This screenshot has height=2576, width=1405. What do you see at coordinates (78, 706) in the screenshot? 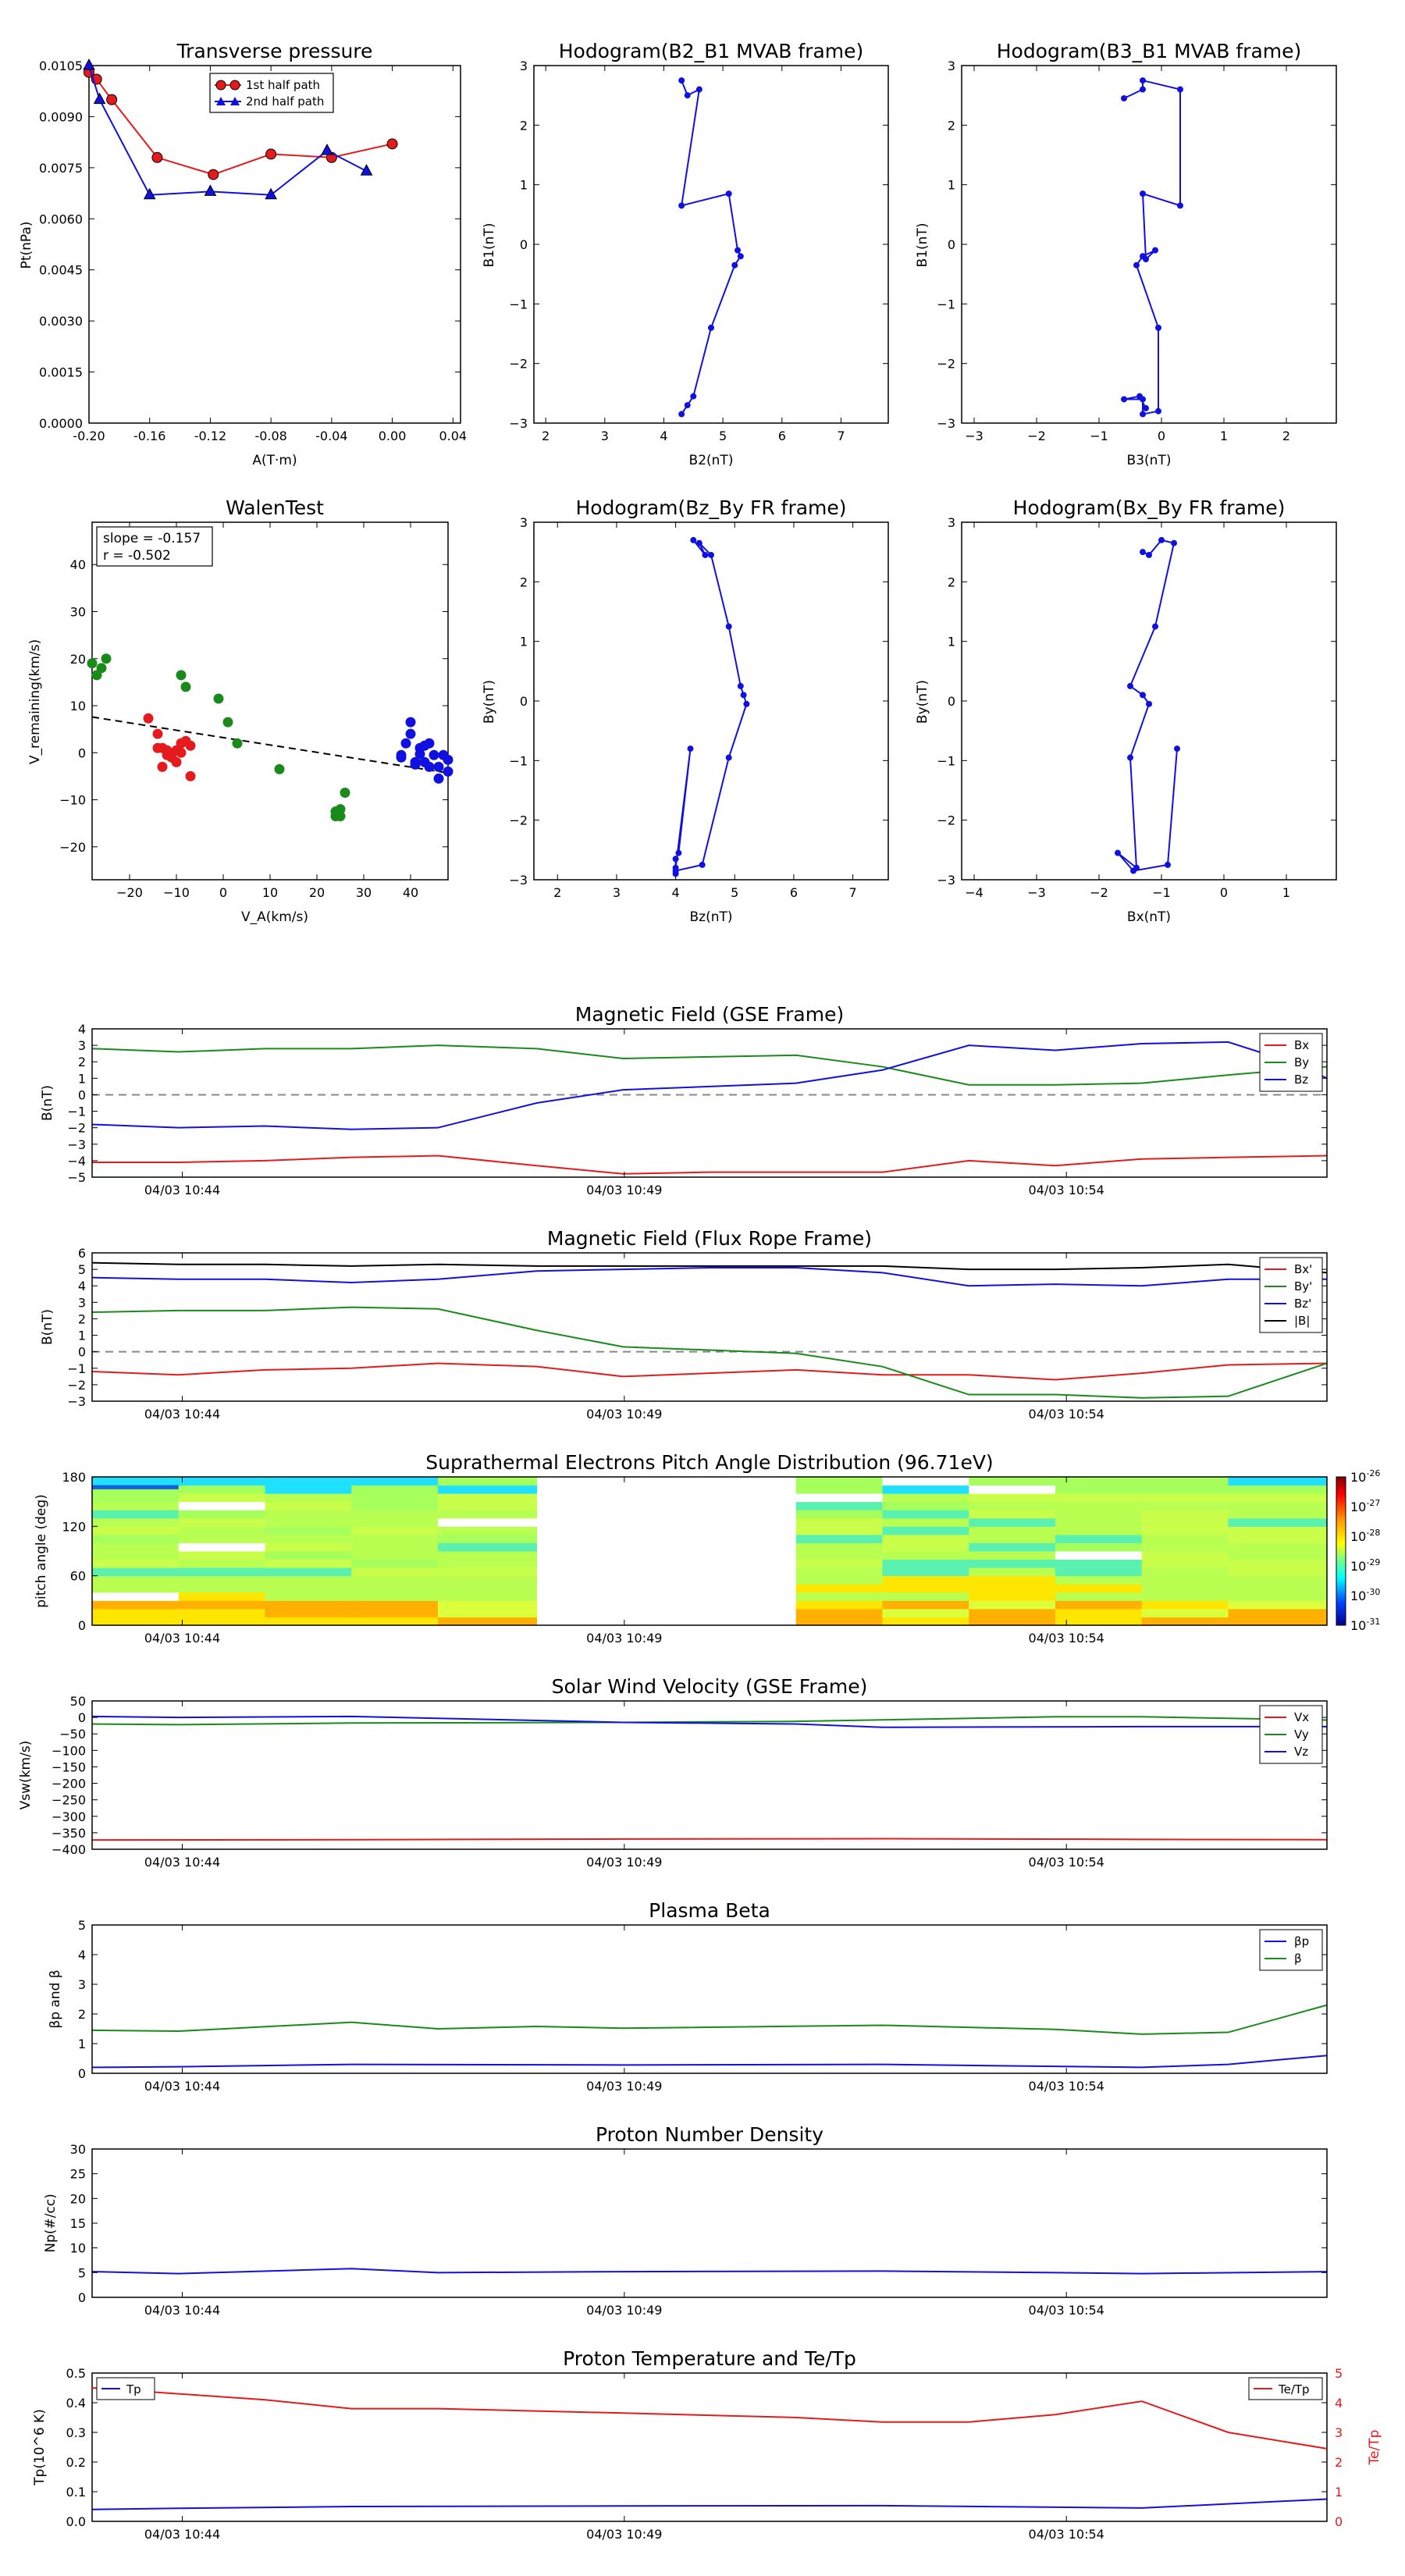
I see `y-tick-label: 10` at bounding box center [78, 706].